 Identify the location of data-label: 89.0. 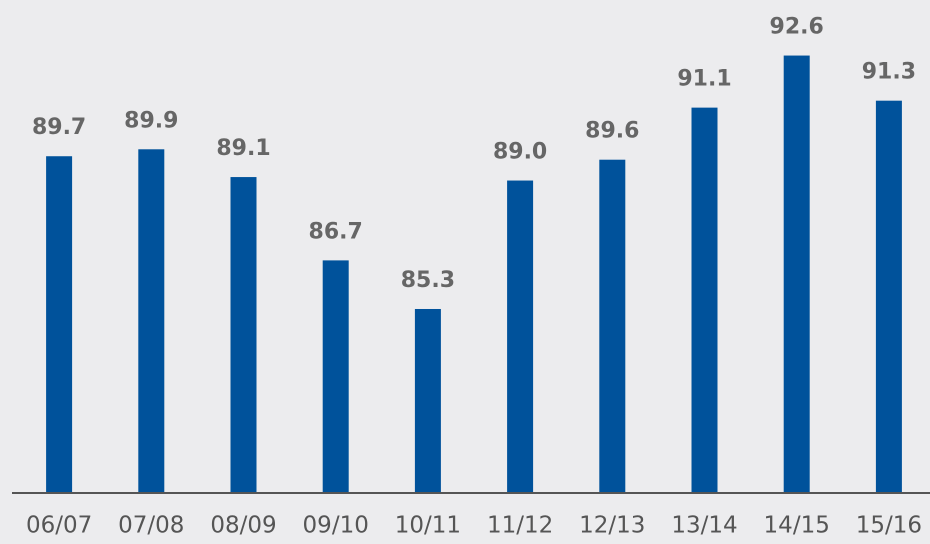
(520, 152).